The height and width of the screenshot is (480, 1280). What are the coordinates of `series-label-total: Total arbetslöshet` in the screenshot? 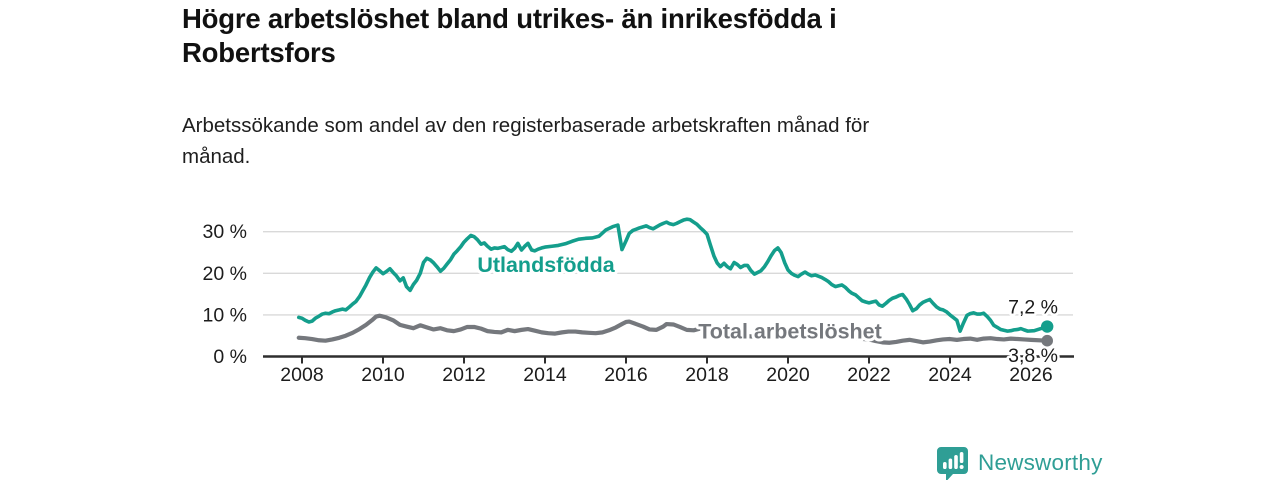 It's located at (790, 332).